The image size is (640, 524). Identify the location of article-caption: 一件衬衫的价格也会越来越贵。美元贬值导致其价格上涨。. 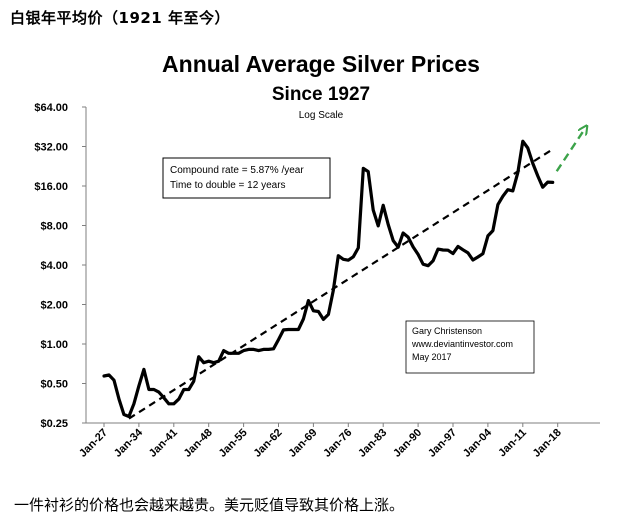
(209, 505).